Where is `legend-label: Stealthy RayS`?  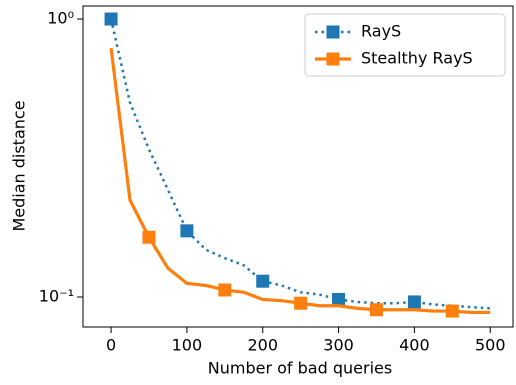 legend-label: Stealthy RayS is located at coordinates (417, 58).